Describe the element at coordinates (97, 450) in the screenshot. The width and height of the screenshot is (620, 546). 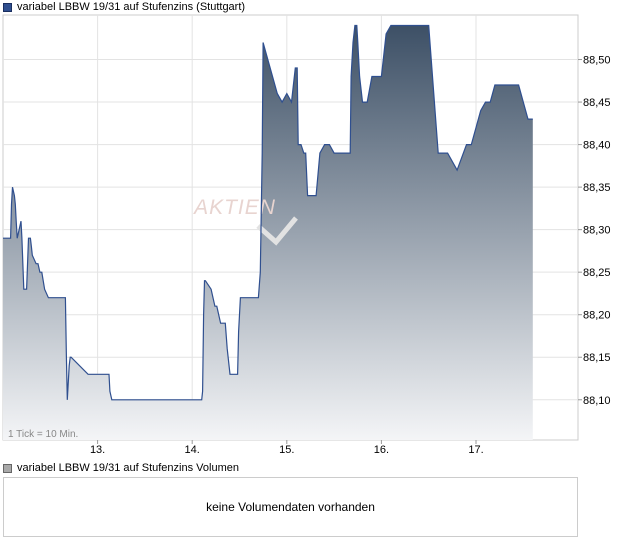
I see `x-tick-label: 13.` at that location.